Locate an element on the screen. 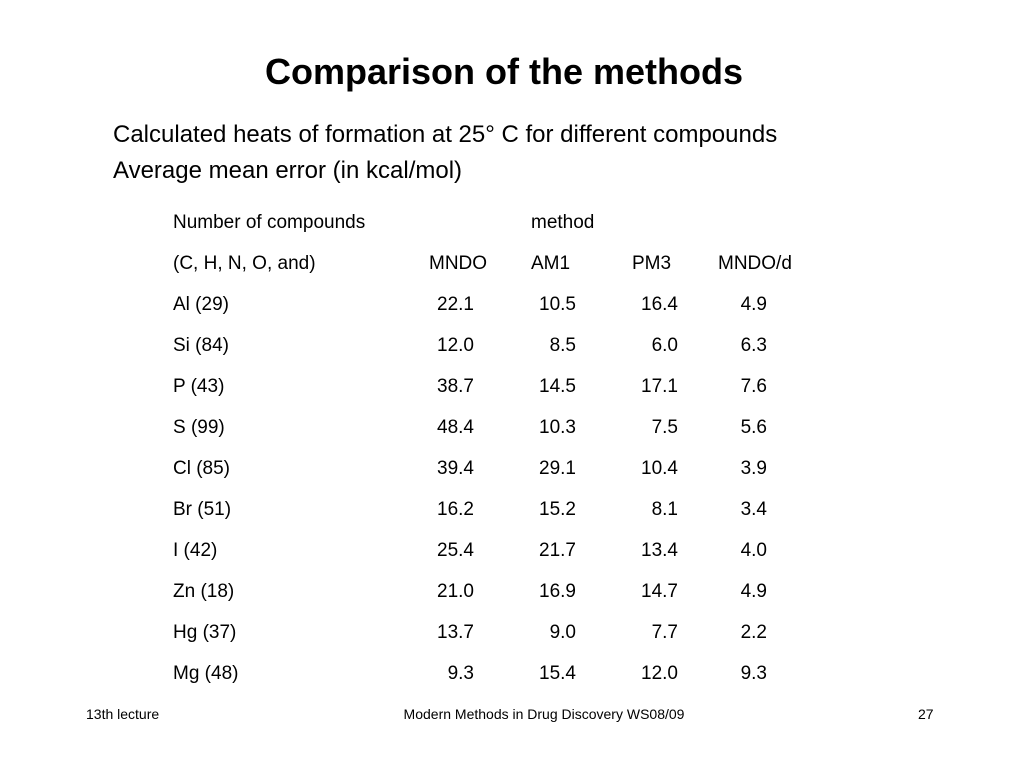 This screenshot has width=1024, height=768. compound-cell: S (99) is located at coordinates (199, 427).